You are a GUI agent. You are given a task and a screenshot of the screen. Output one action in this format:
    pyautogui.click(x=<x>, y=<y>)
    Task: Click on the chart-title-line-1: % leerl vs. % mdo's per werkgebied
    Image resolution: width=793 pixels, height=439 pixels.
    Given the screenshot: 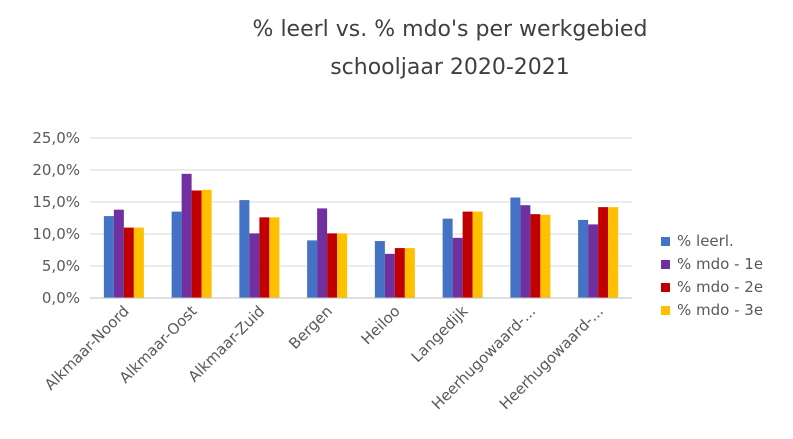 What is the action you would take?
    pyautogui.click(x=450, y=29)
    